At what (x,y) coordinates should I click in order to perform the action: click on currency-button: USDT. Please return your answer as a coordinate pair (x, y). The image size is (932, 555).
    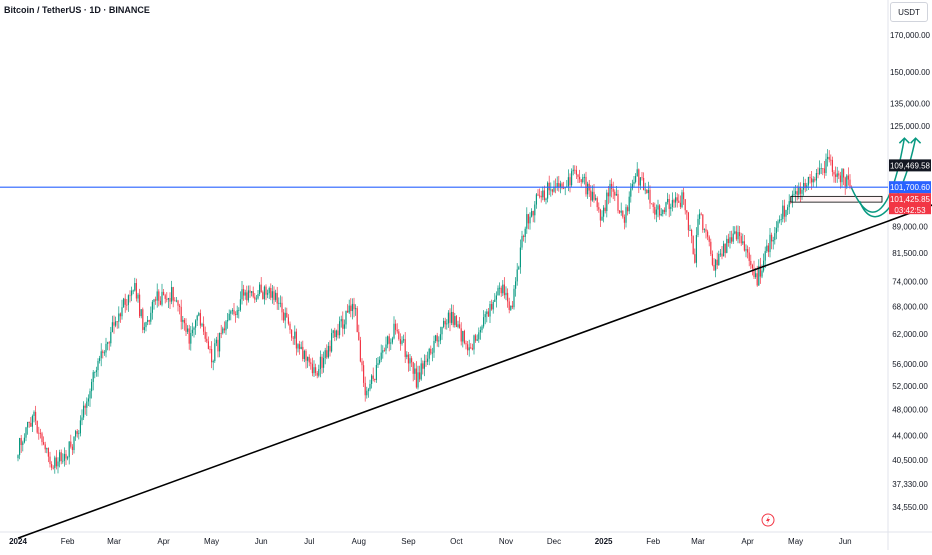
    Looking at the image, I should click on (909, 12).